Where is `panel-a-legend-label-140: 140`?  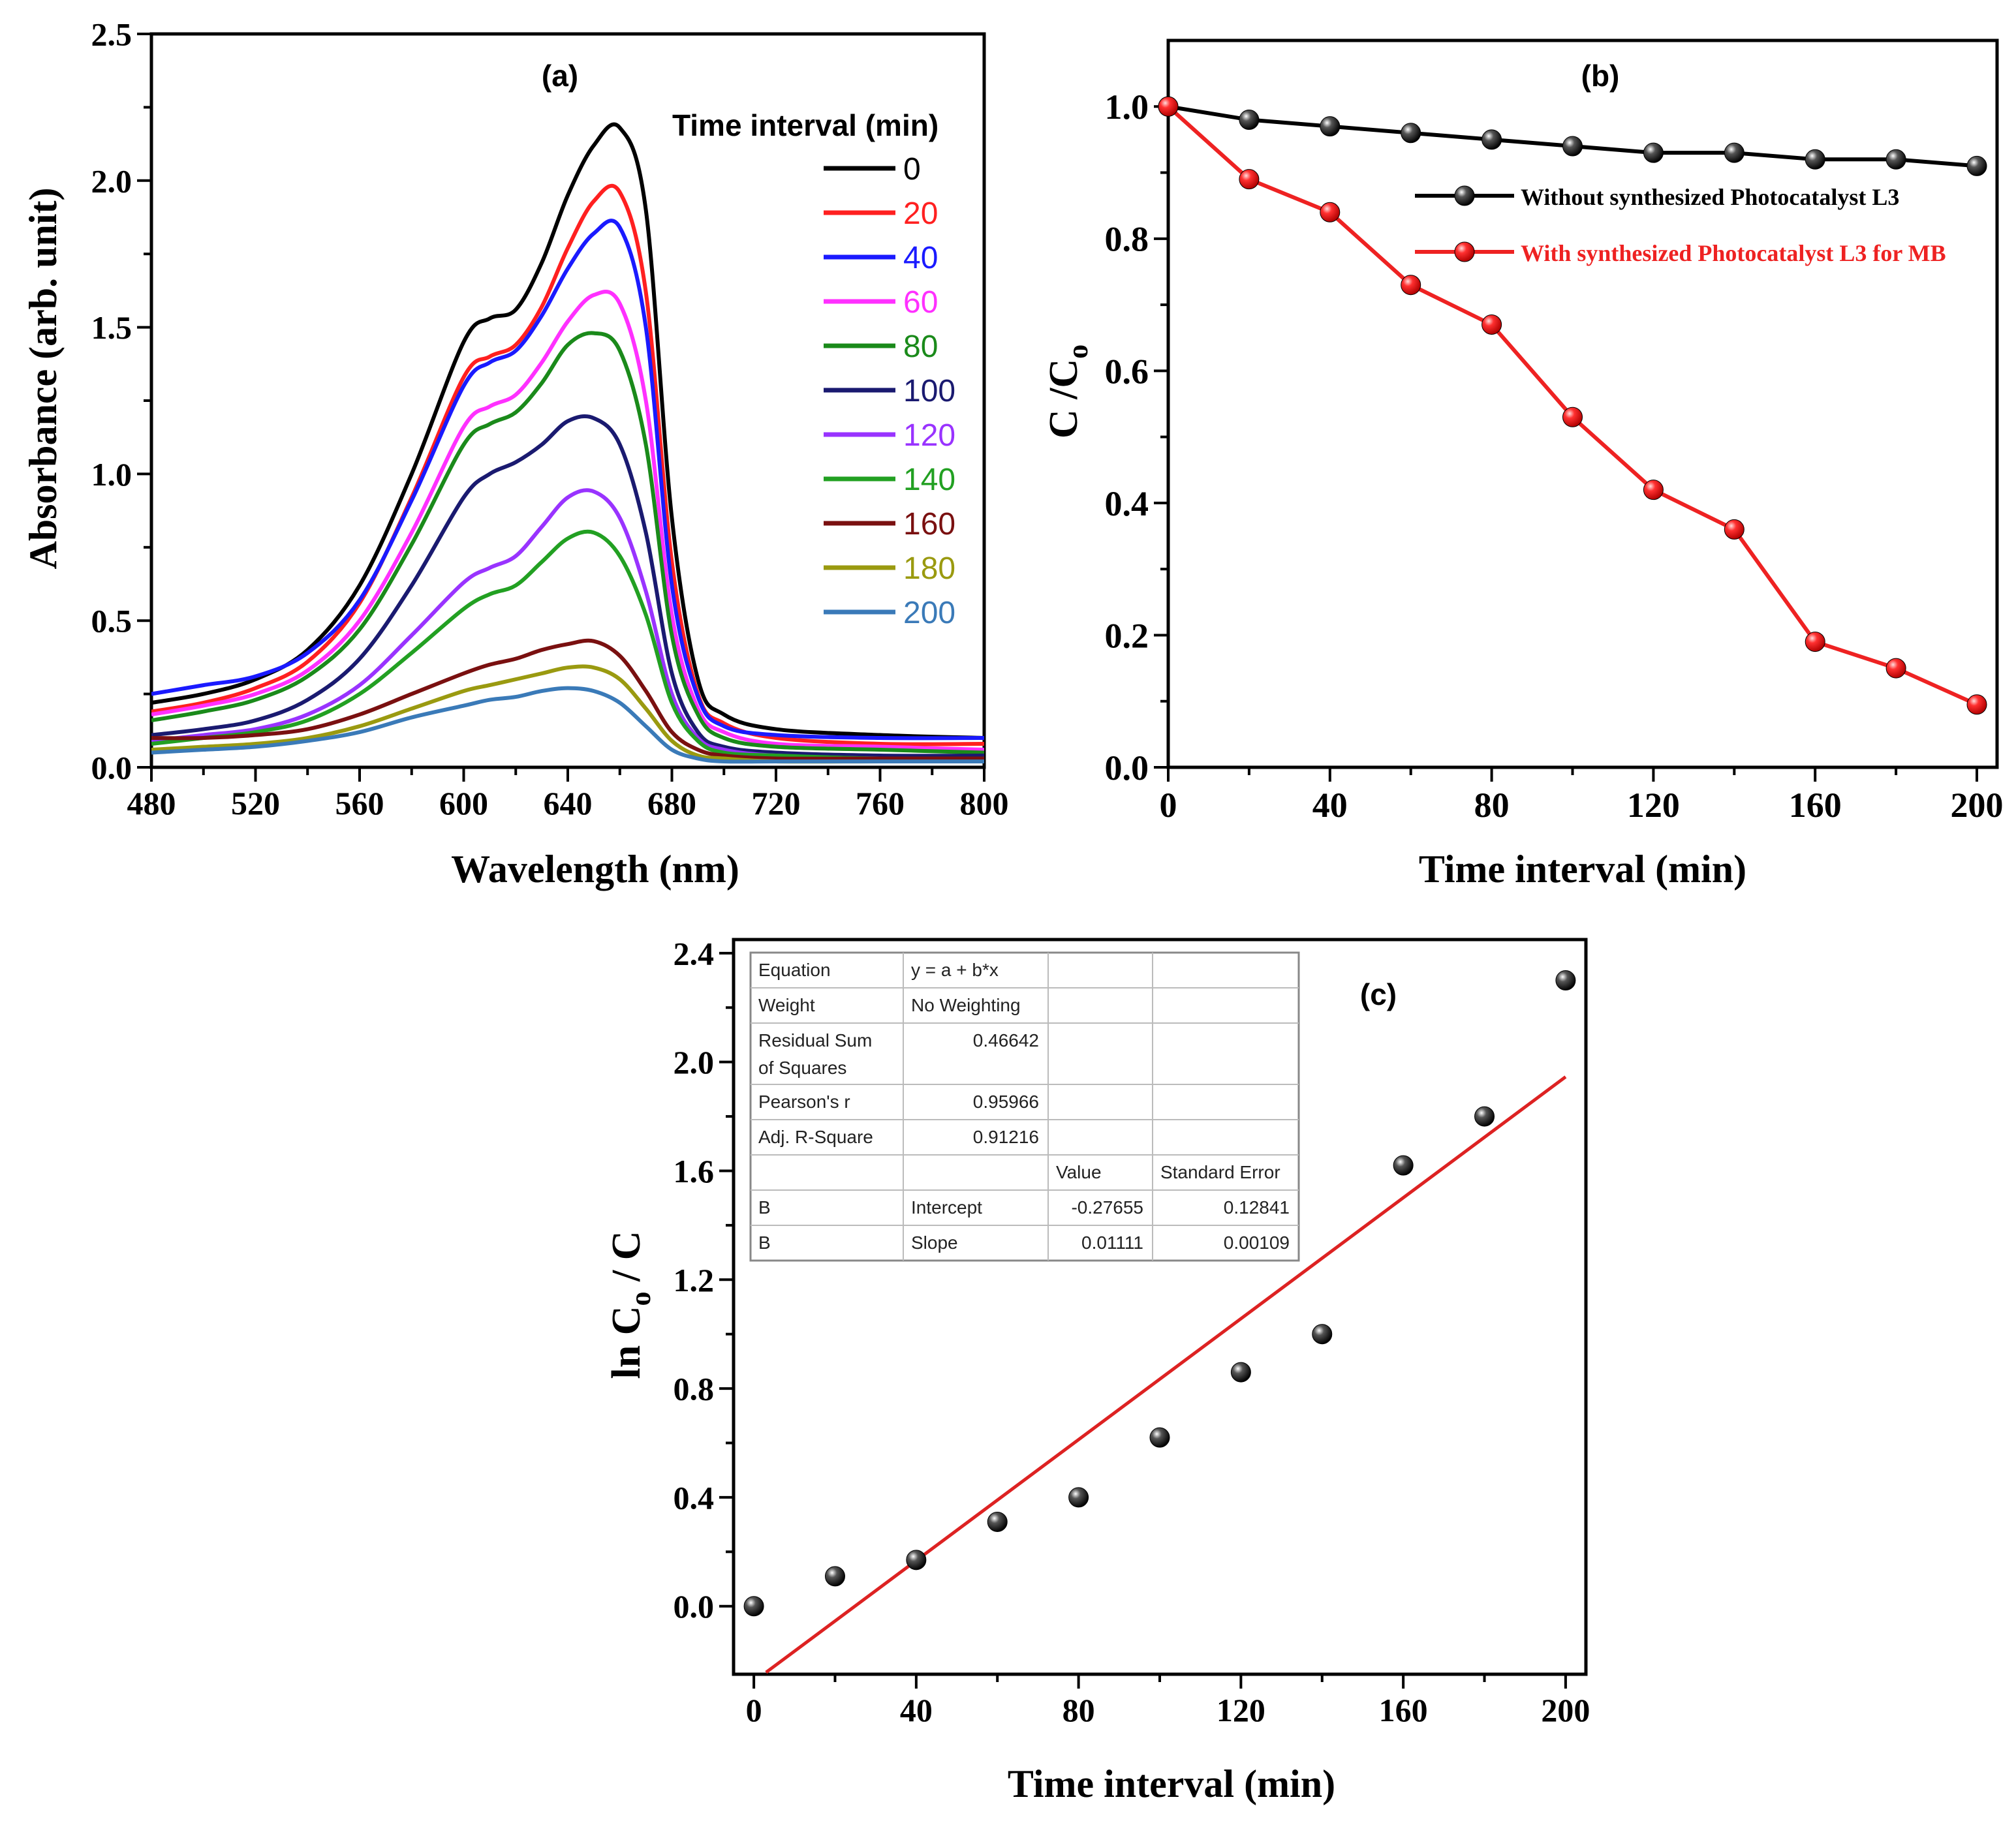 panel-a-legend-label-140: 140 is located at coordinates (929, 480).